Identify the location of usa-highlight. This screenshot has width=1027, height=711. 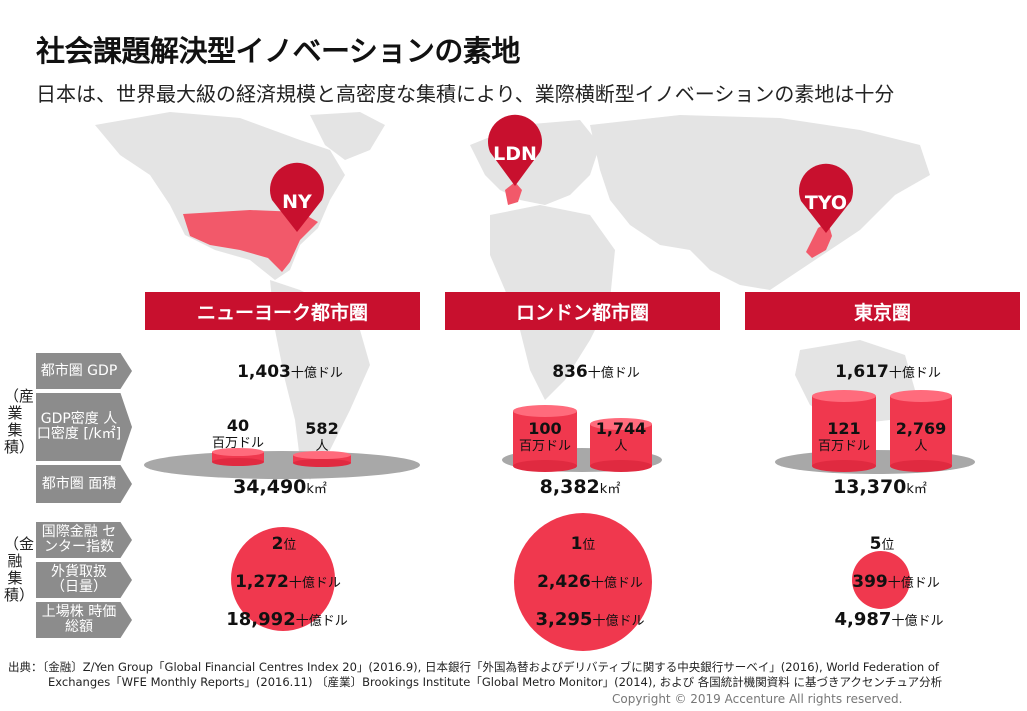
(250, 241).